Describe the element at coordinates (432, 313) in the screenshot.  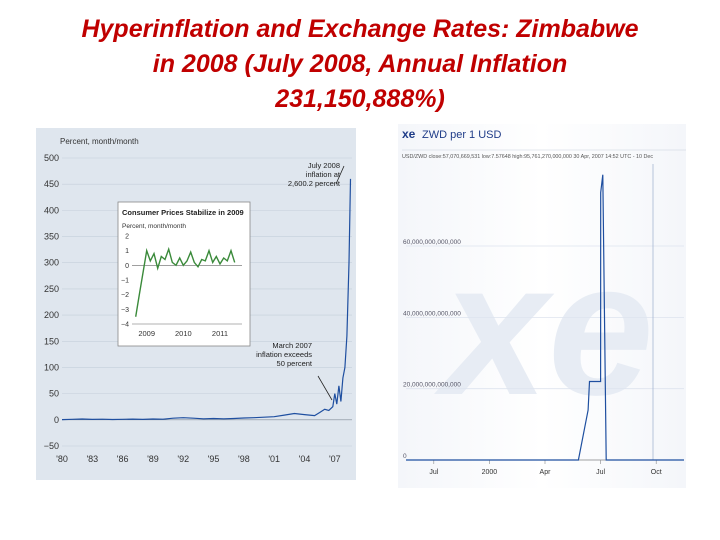
I see `fx-y-tick-label: 40,000,000,000,000` at that location.